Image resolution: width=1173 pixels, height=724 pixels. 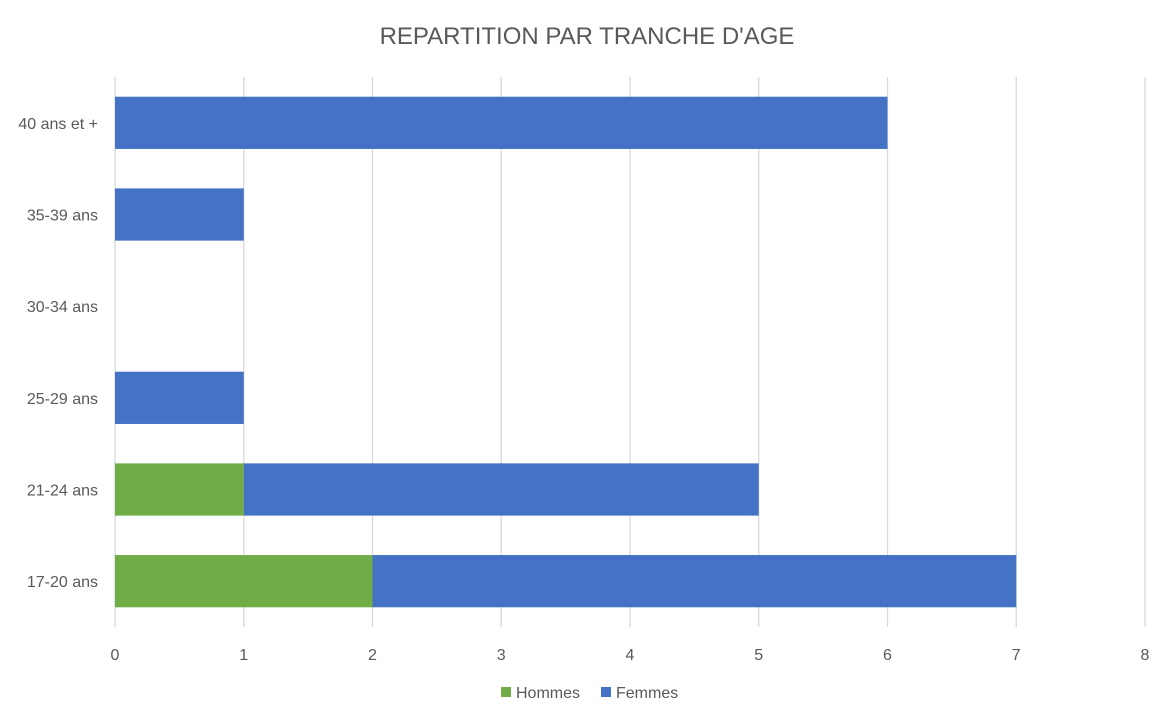 I want to click on category-label: 40 ans et +, so click(x=58, y=124).